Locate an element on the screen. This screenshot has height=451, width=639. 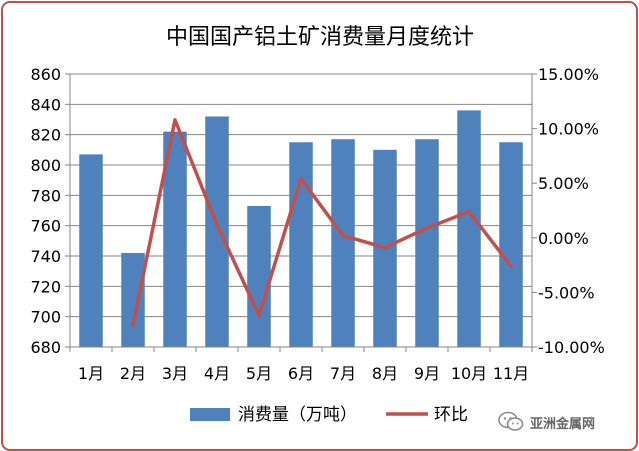
legend-swatch-bar is located at coordinates (210, 414).